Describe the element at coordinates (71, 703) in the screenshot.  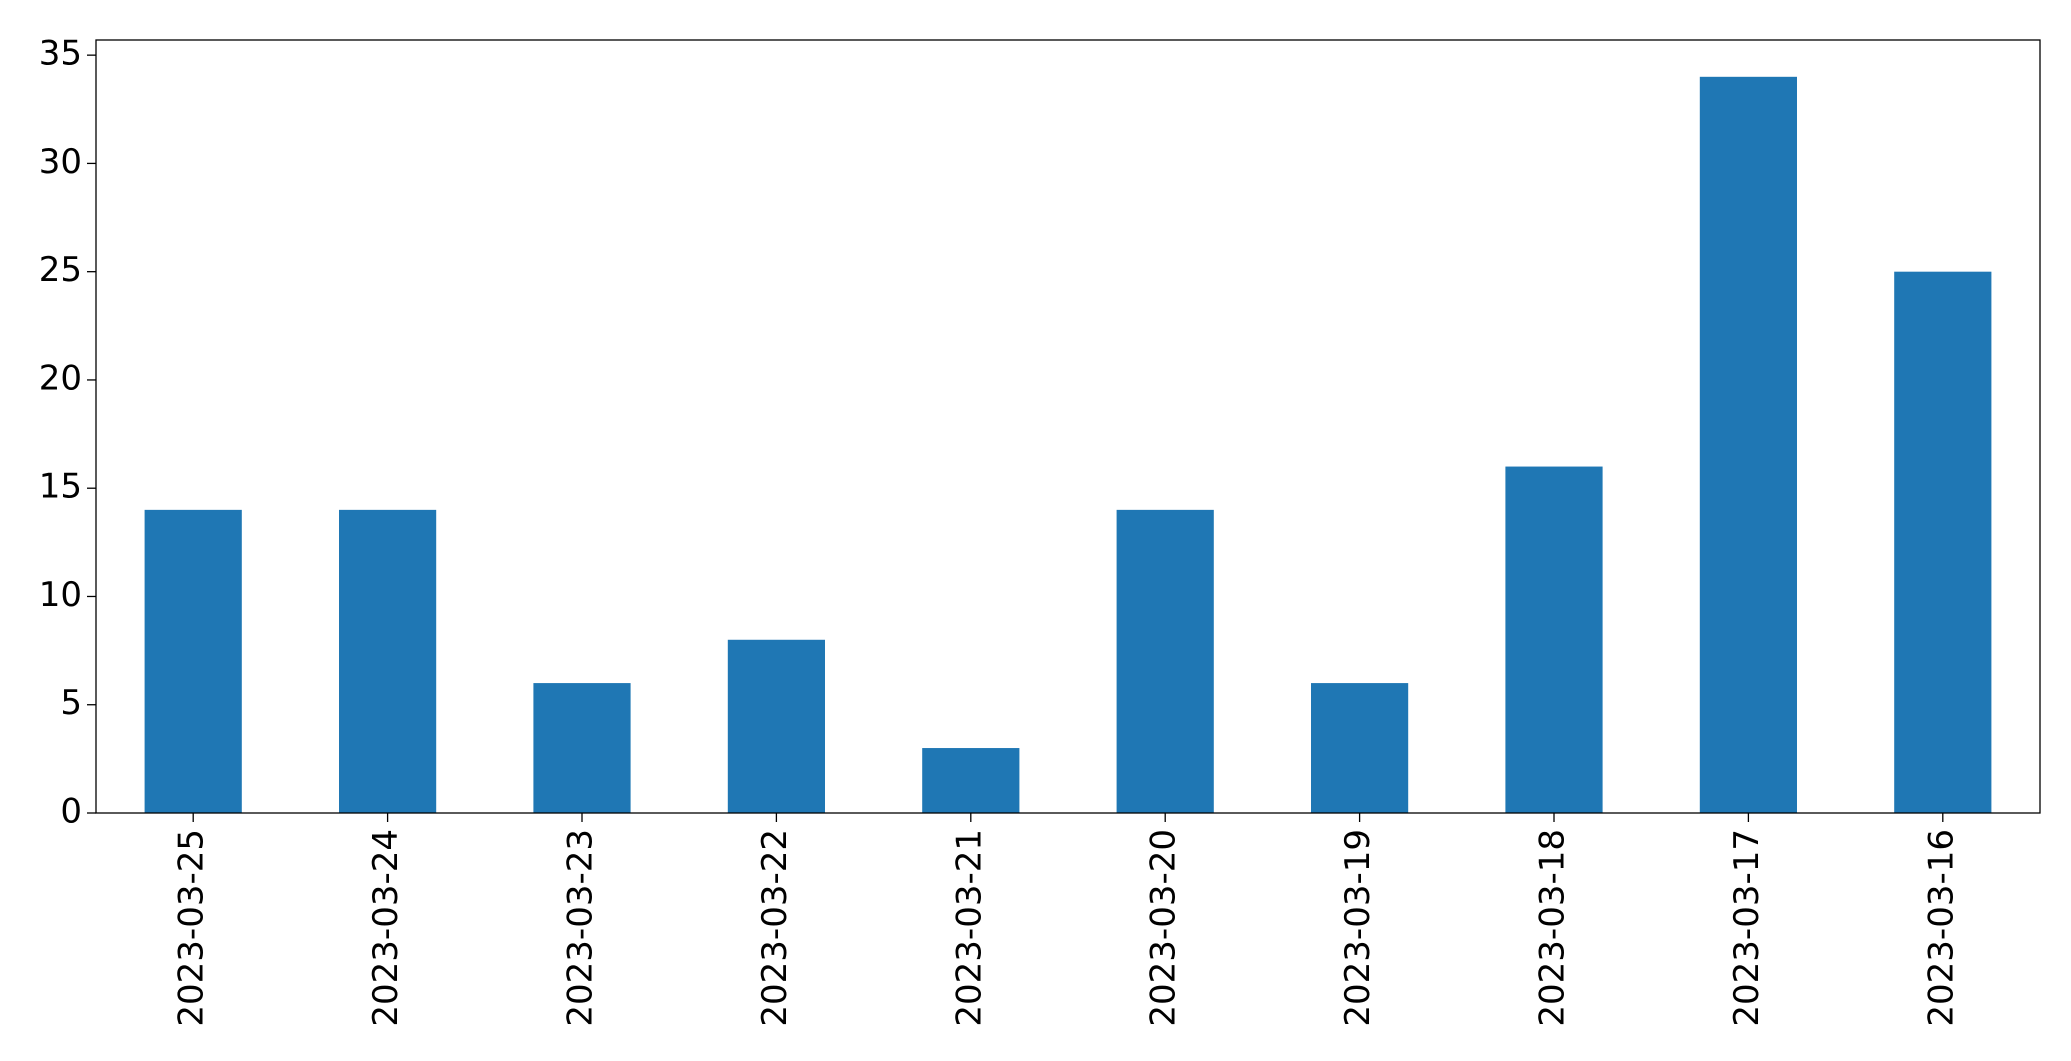
I see `y-tick-label: 5` at that location.